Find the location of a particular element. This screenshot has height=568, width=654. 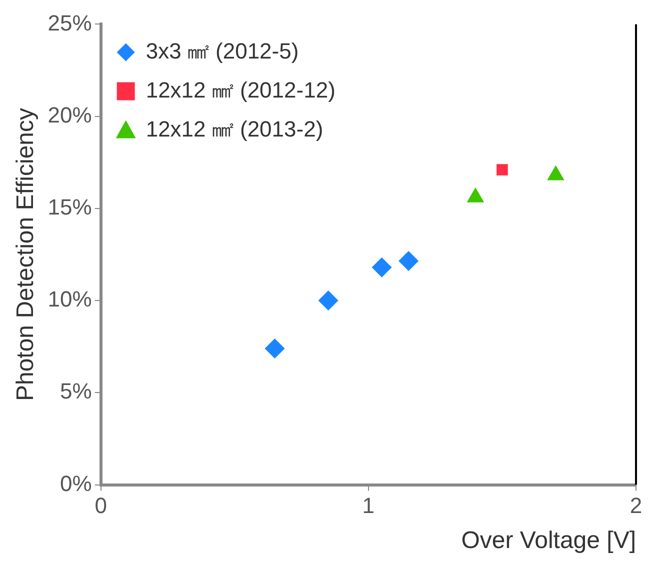

y-tick-label: 0% is located at coordinates (76, 483).